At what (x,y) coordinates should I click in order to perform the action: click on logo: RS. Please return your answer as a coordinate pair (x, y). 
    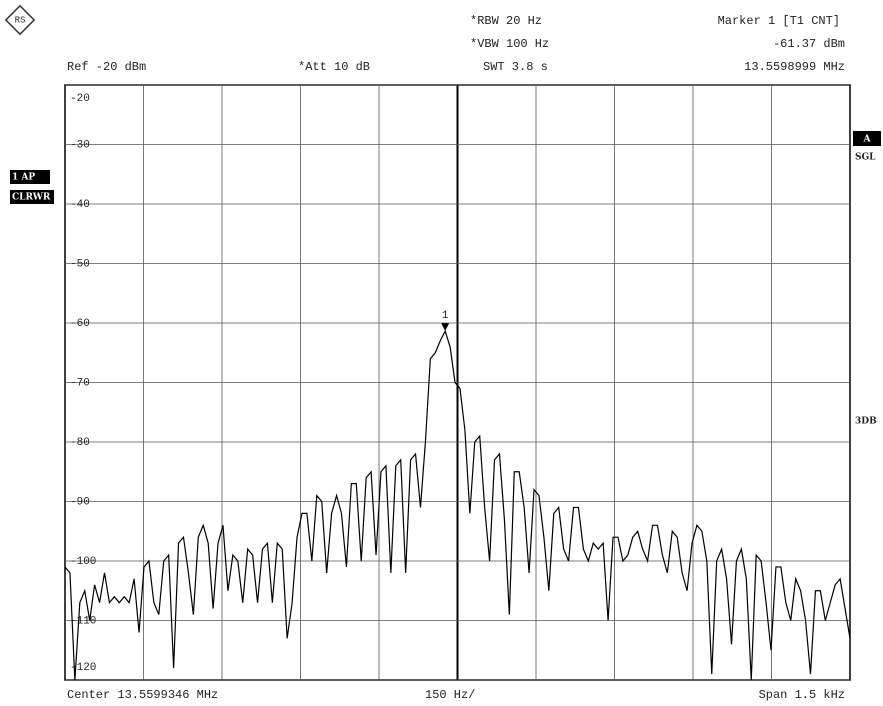
    Looking at the image, I should click on (20, 20).